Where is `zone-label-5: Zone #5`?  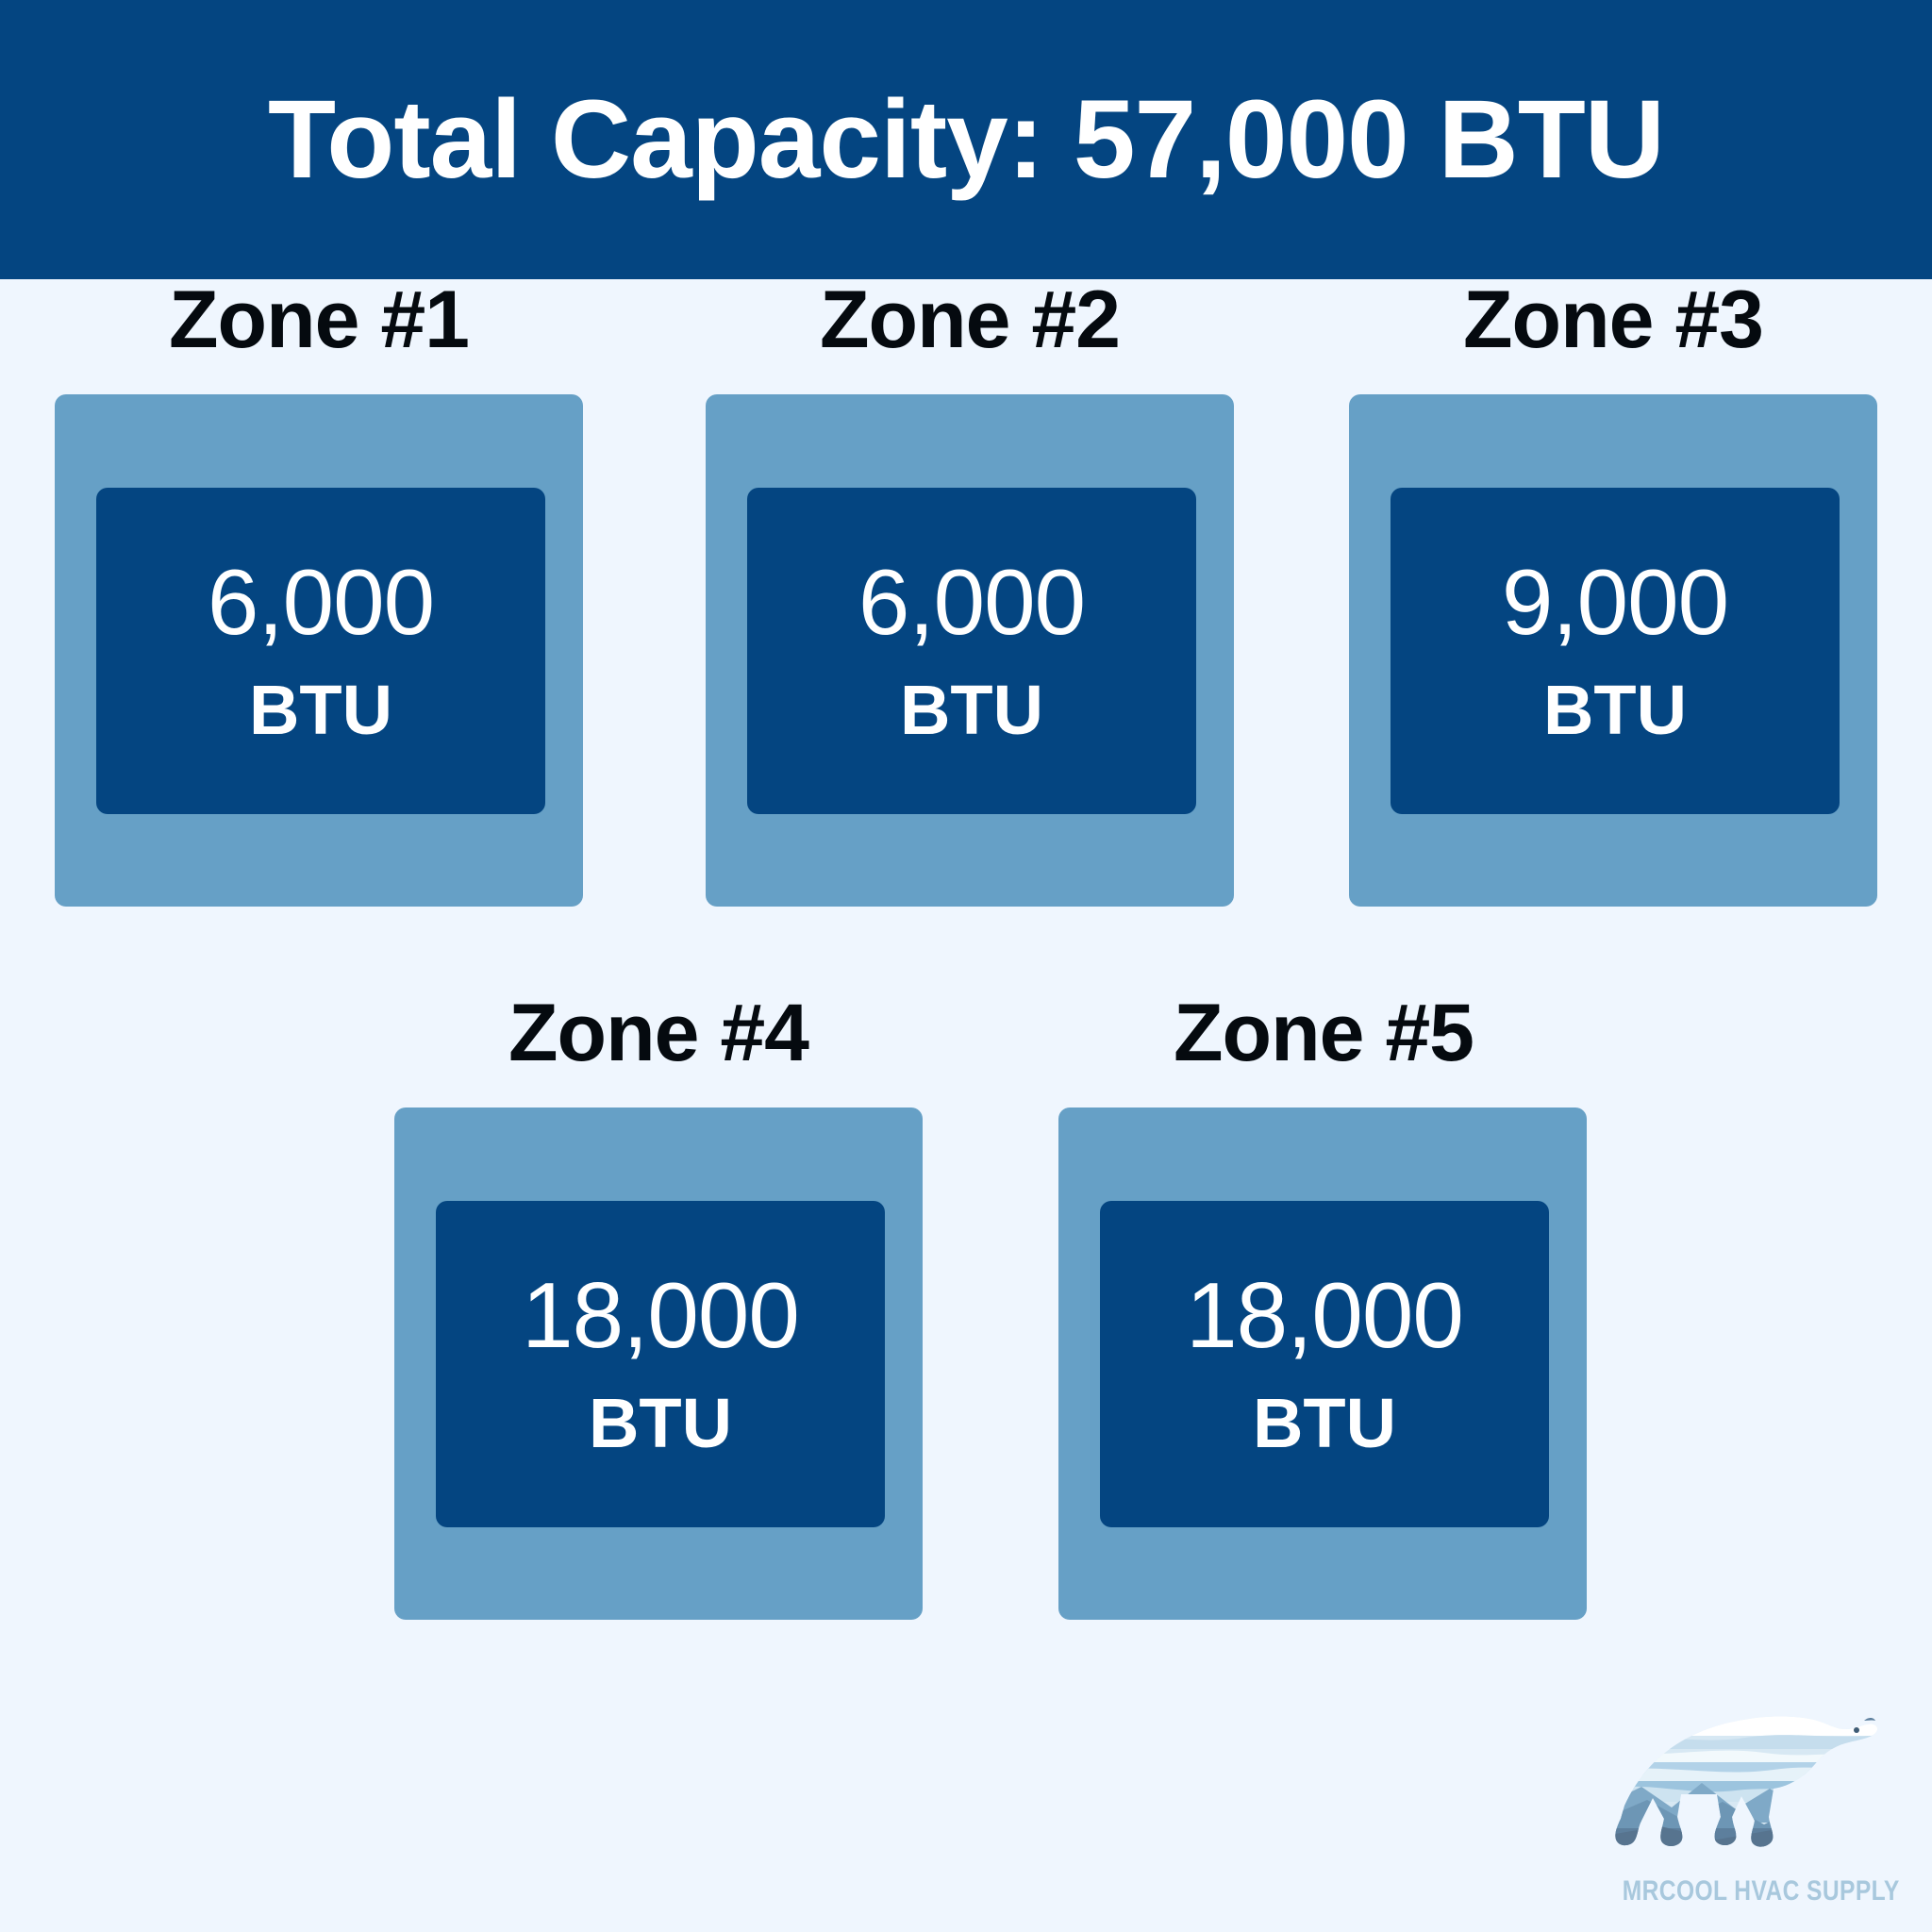 zone-label-5: Zone #5 is located at coordinates (1324, 1033).